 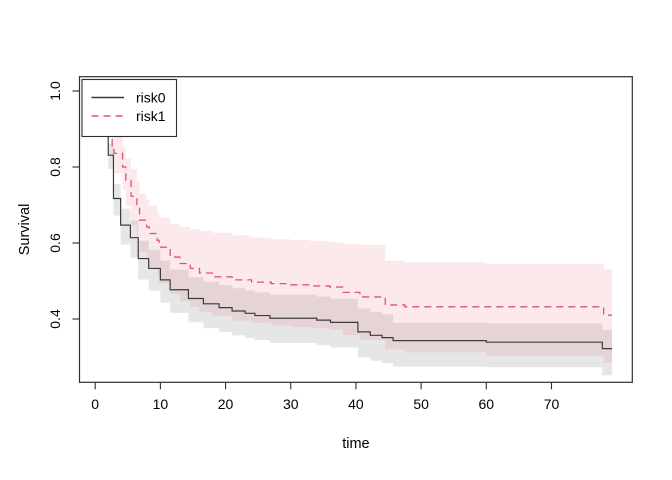 I want to click on legend-label-risk1: risk1, so click(x=151, y=116).